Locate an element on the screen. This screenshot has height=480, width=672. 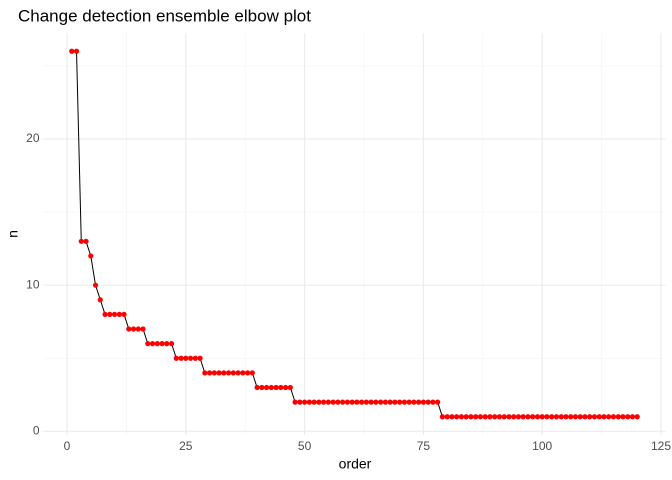
y-tick-label: 0 is located at coordinates (36, 431).